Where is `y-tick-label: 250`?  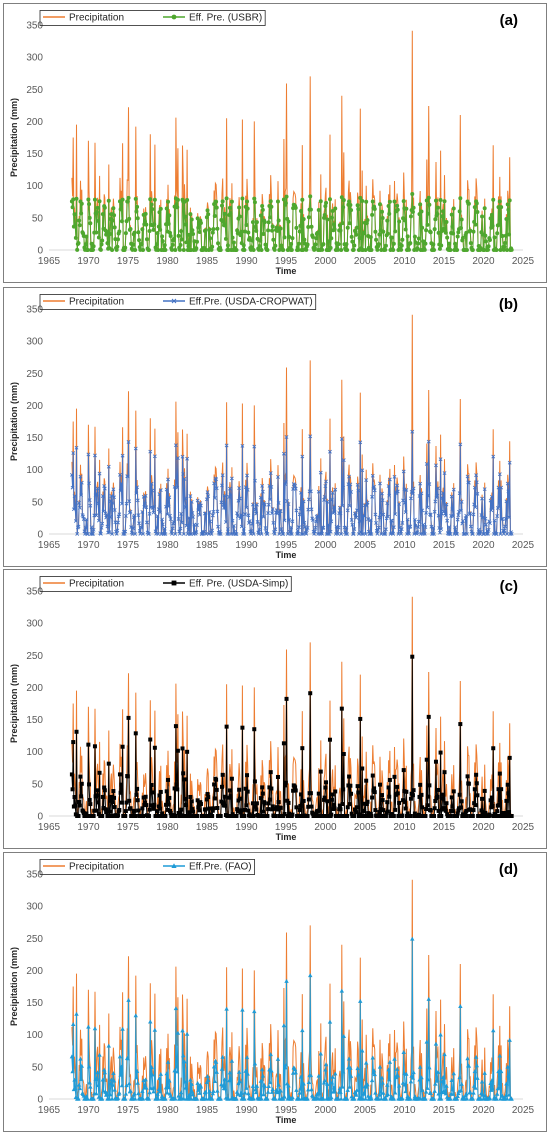 y-tick-label: 250 is located at coordinates (34, 939).